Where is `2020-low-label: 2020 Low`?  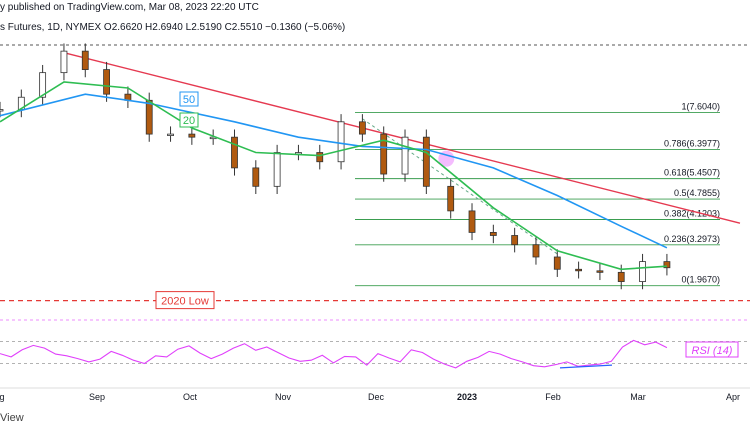 2020-low-label: 2020 Low is located at coordinates (185, 302).